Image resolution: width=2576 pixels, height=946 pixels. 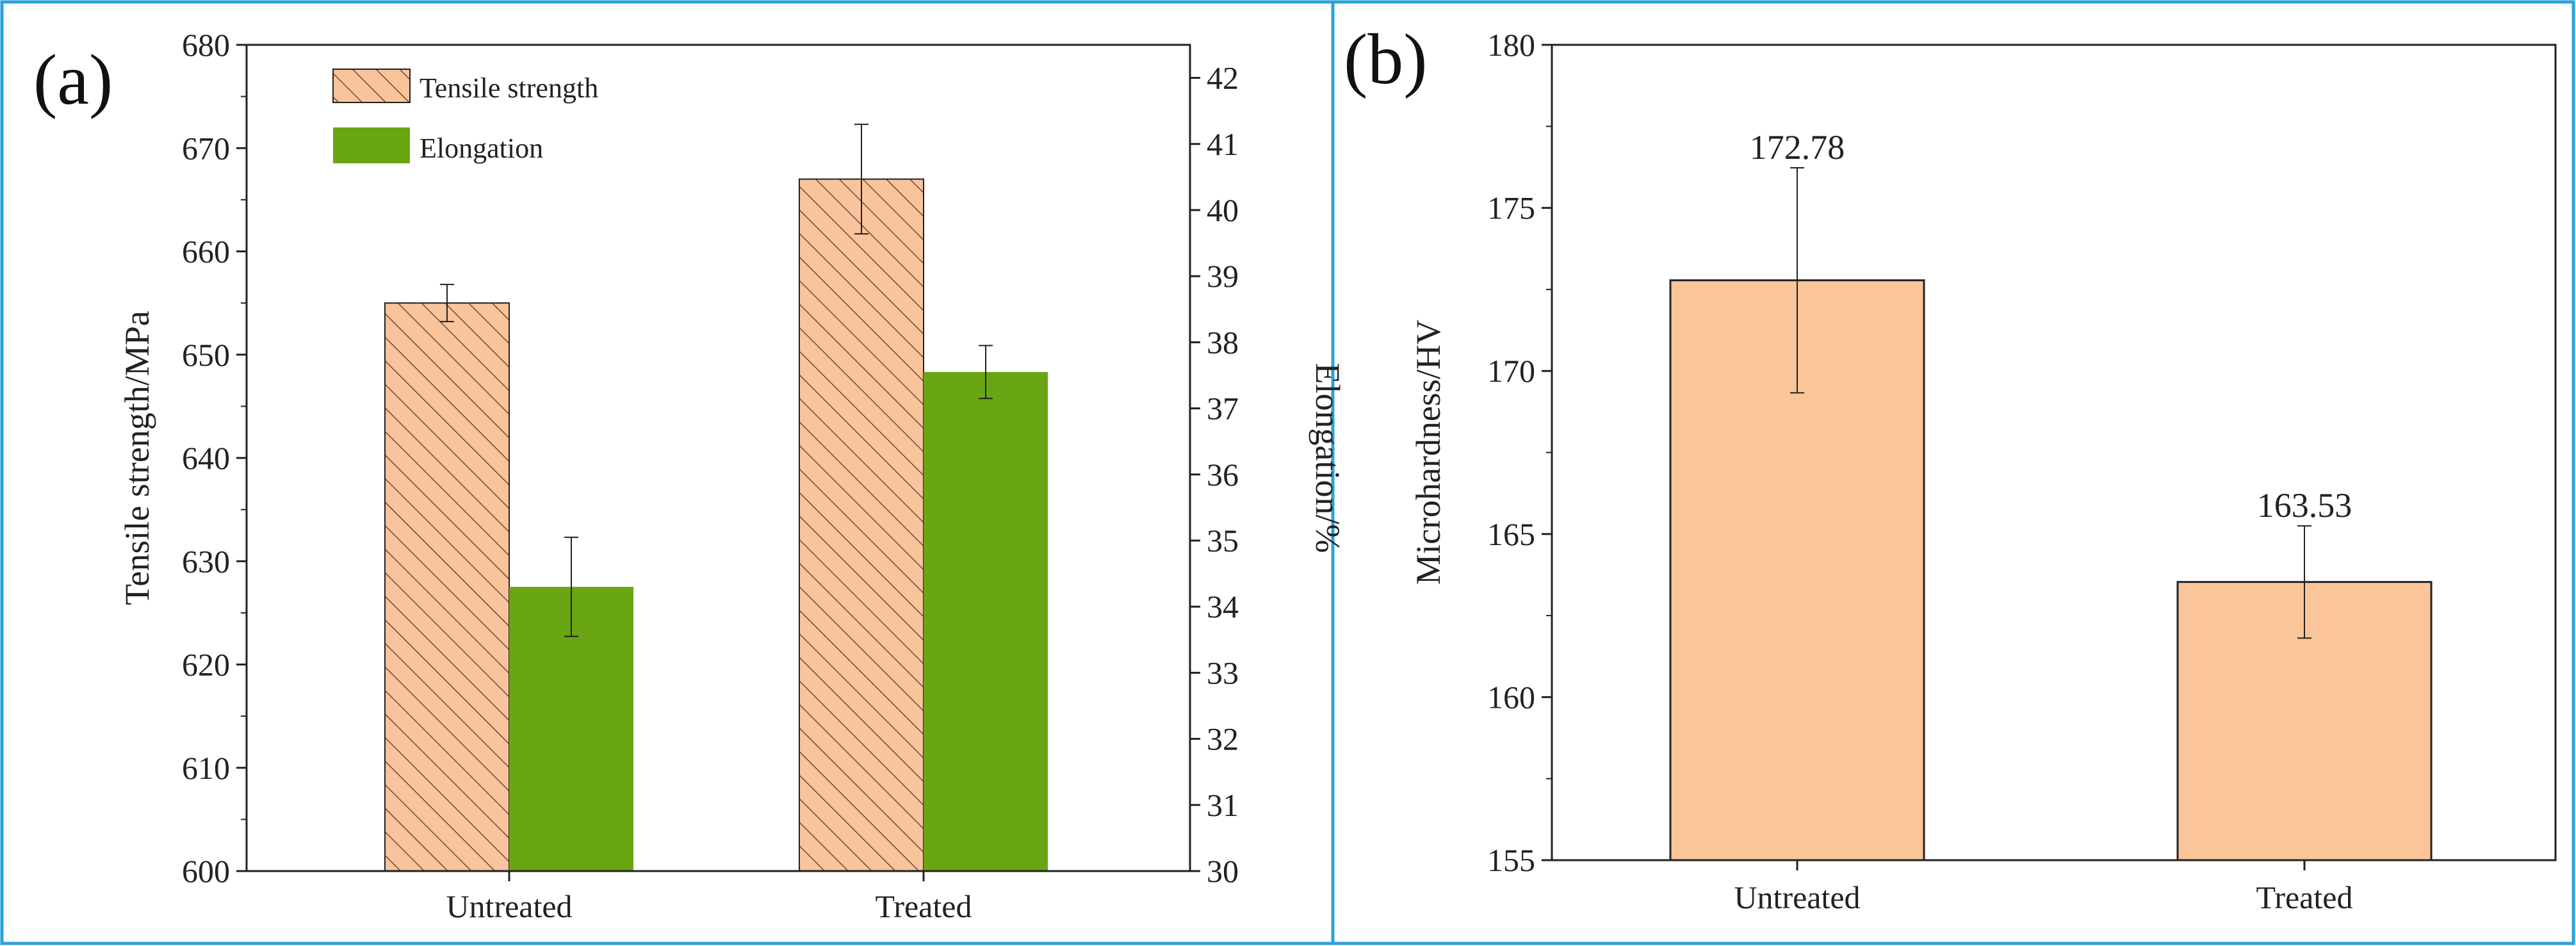 I want to click on legend-swatch-elongation, so click(x=371, y=145).